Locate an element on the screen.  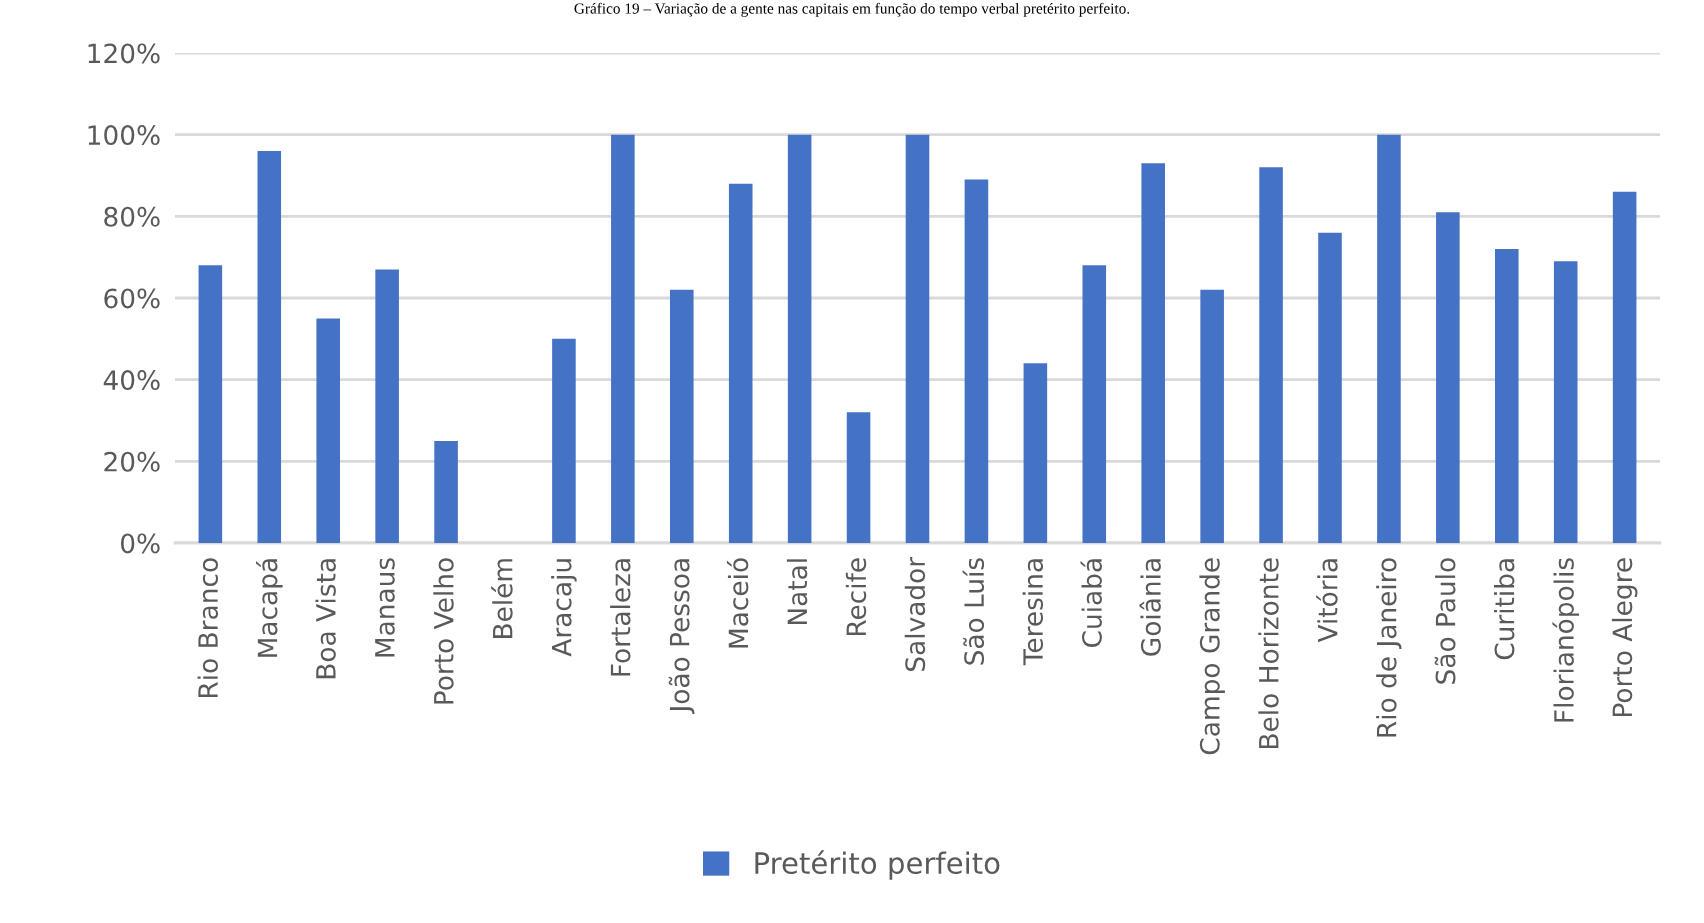
y-tick-label: 60% is located at coordinates (132, 298).